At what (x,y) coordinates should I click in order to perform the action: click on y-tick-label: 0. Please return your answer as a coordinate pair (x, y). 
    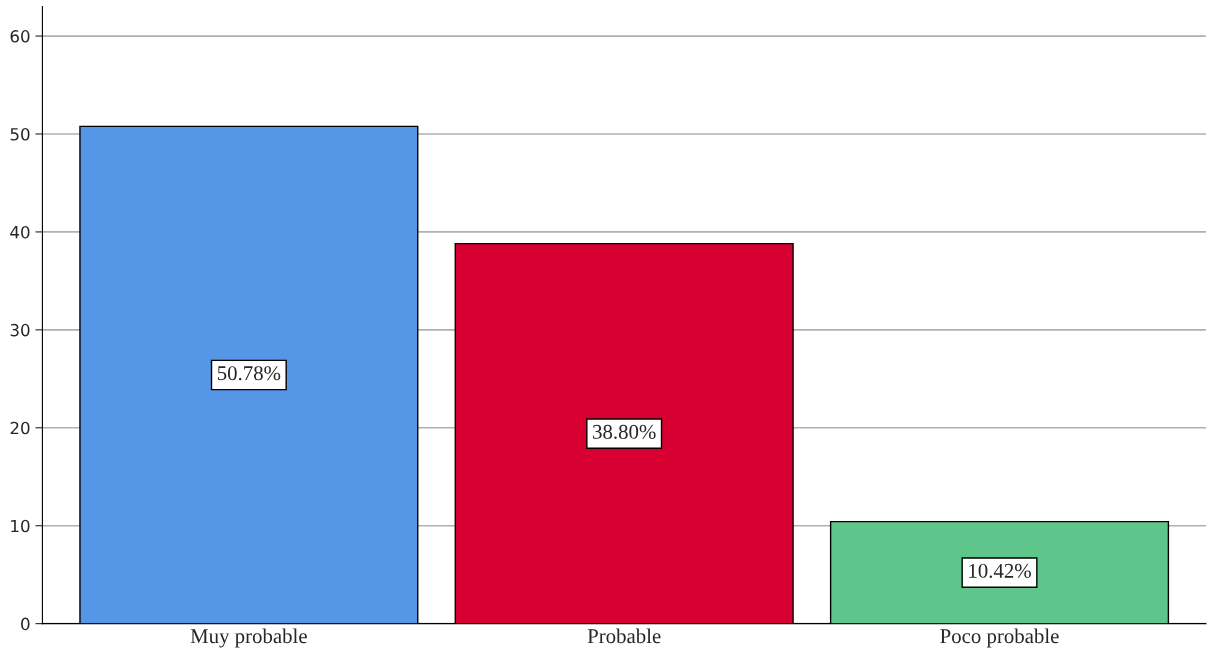
    Looking at the image, I should click on (25, 624).